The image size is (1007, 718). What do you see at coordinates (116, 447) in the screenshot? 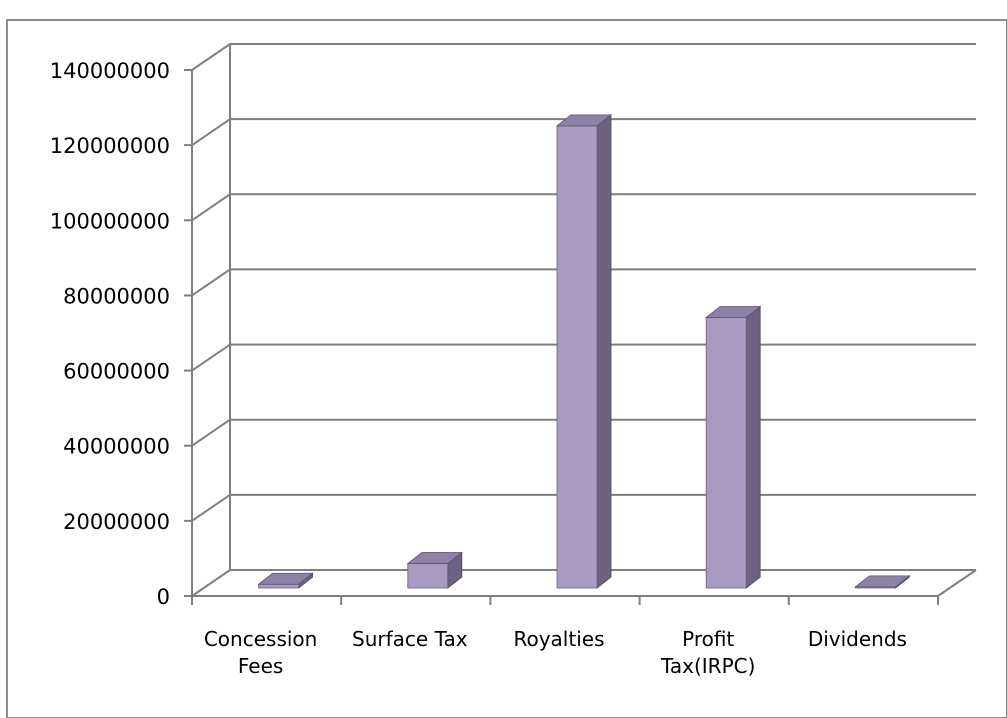
I see `y-tick-label: 40000000` at bounding box center [116, 447].